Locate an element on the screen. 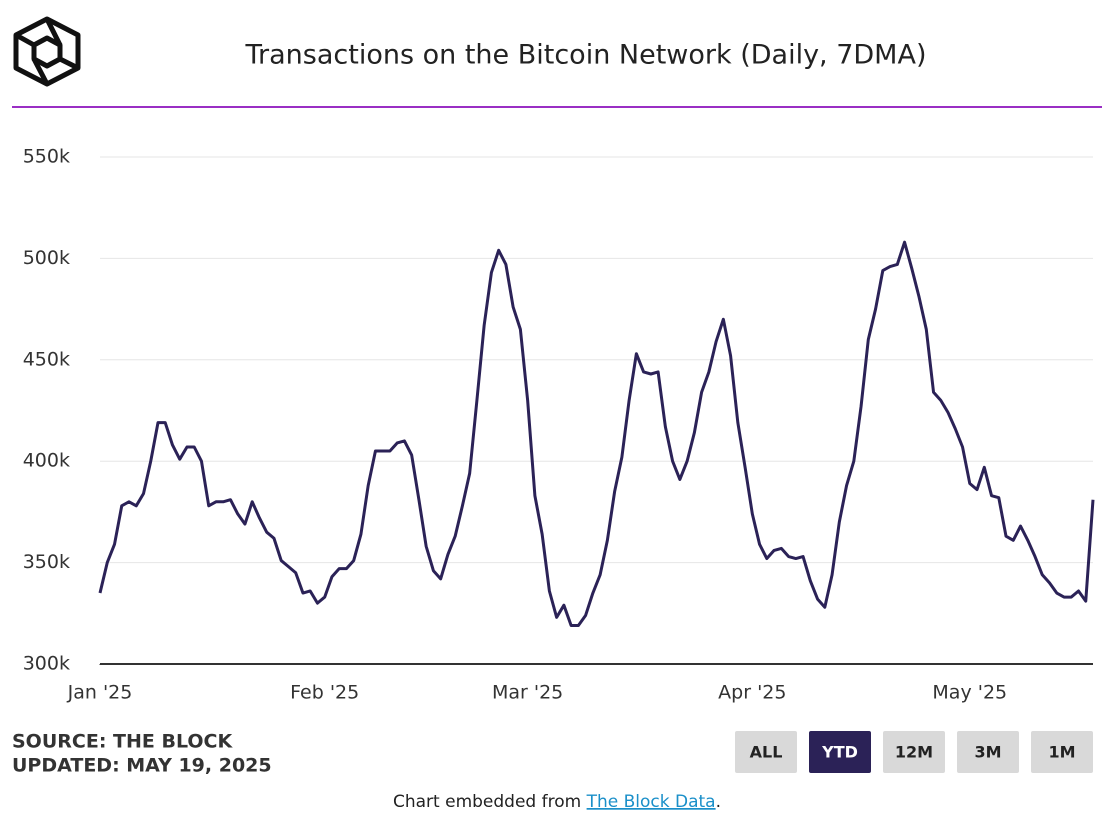  y-tick-label: 350k is located at coordinates (46, 562).